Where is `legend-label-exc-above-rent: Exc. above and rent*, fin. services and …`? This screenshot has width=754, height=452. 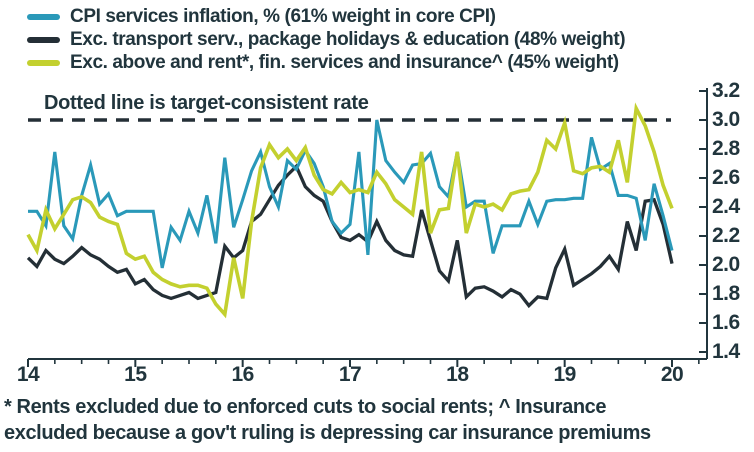 legend-label-exc-above-rent: Exc. above and rent*, fin. services and … is located at coordinates (344, 62).